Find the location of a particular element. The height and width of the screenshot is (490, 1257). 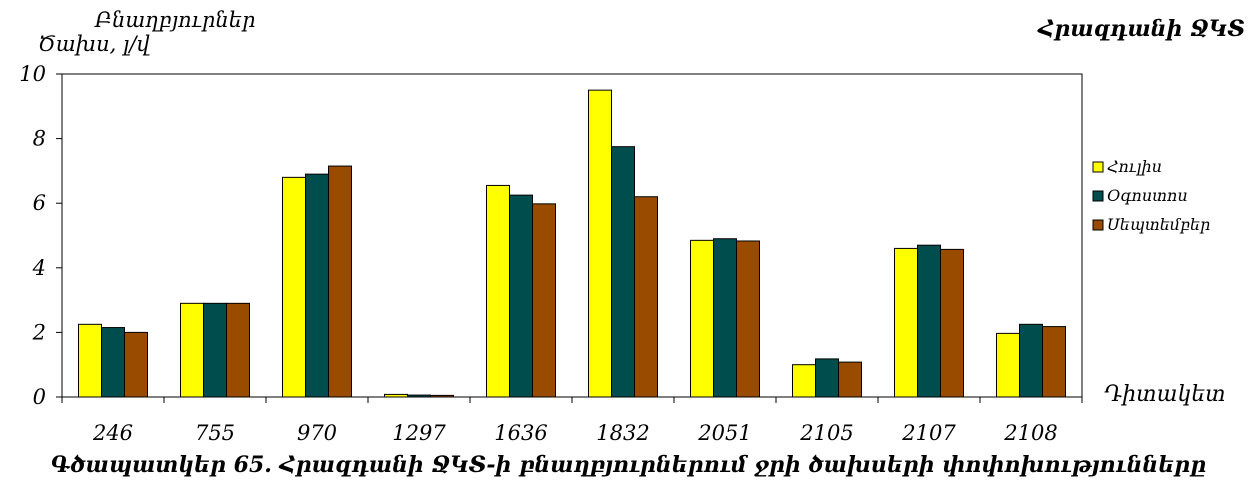

chart-title: Հրազդանի ՋԿՏ is located at coordinates (1141, 29).